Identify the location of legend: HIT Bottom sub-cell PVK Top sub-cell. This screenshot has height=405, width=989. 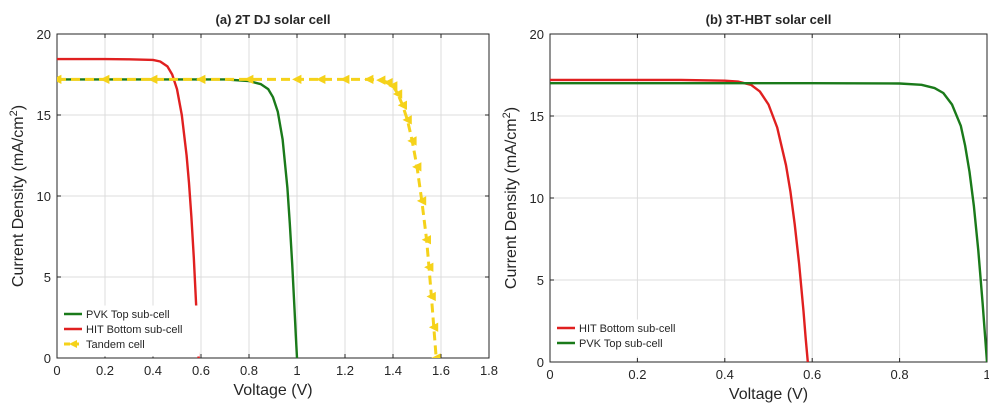
(614, 338).